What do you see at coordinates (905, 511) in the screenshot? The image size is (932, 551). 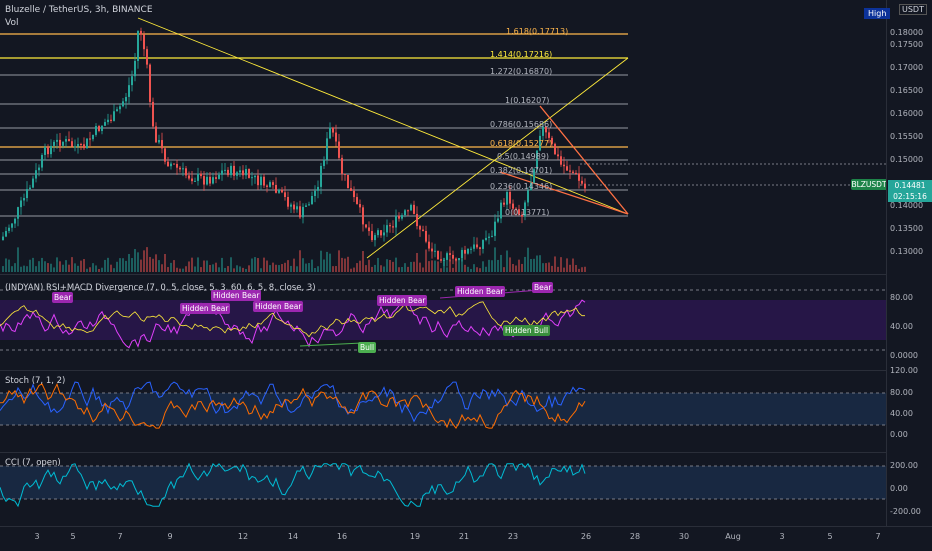 I see `cci-tick: -200.00` at bounding box center [905, 511].